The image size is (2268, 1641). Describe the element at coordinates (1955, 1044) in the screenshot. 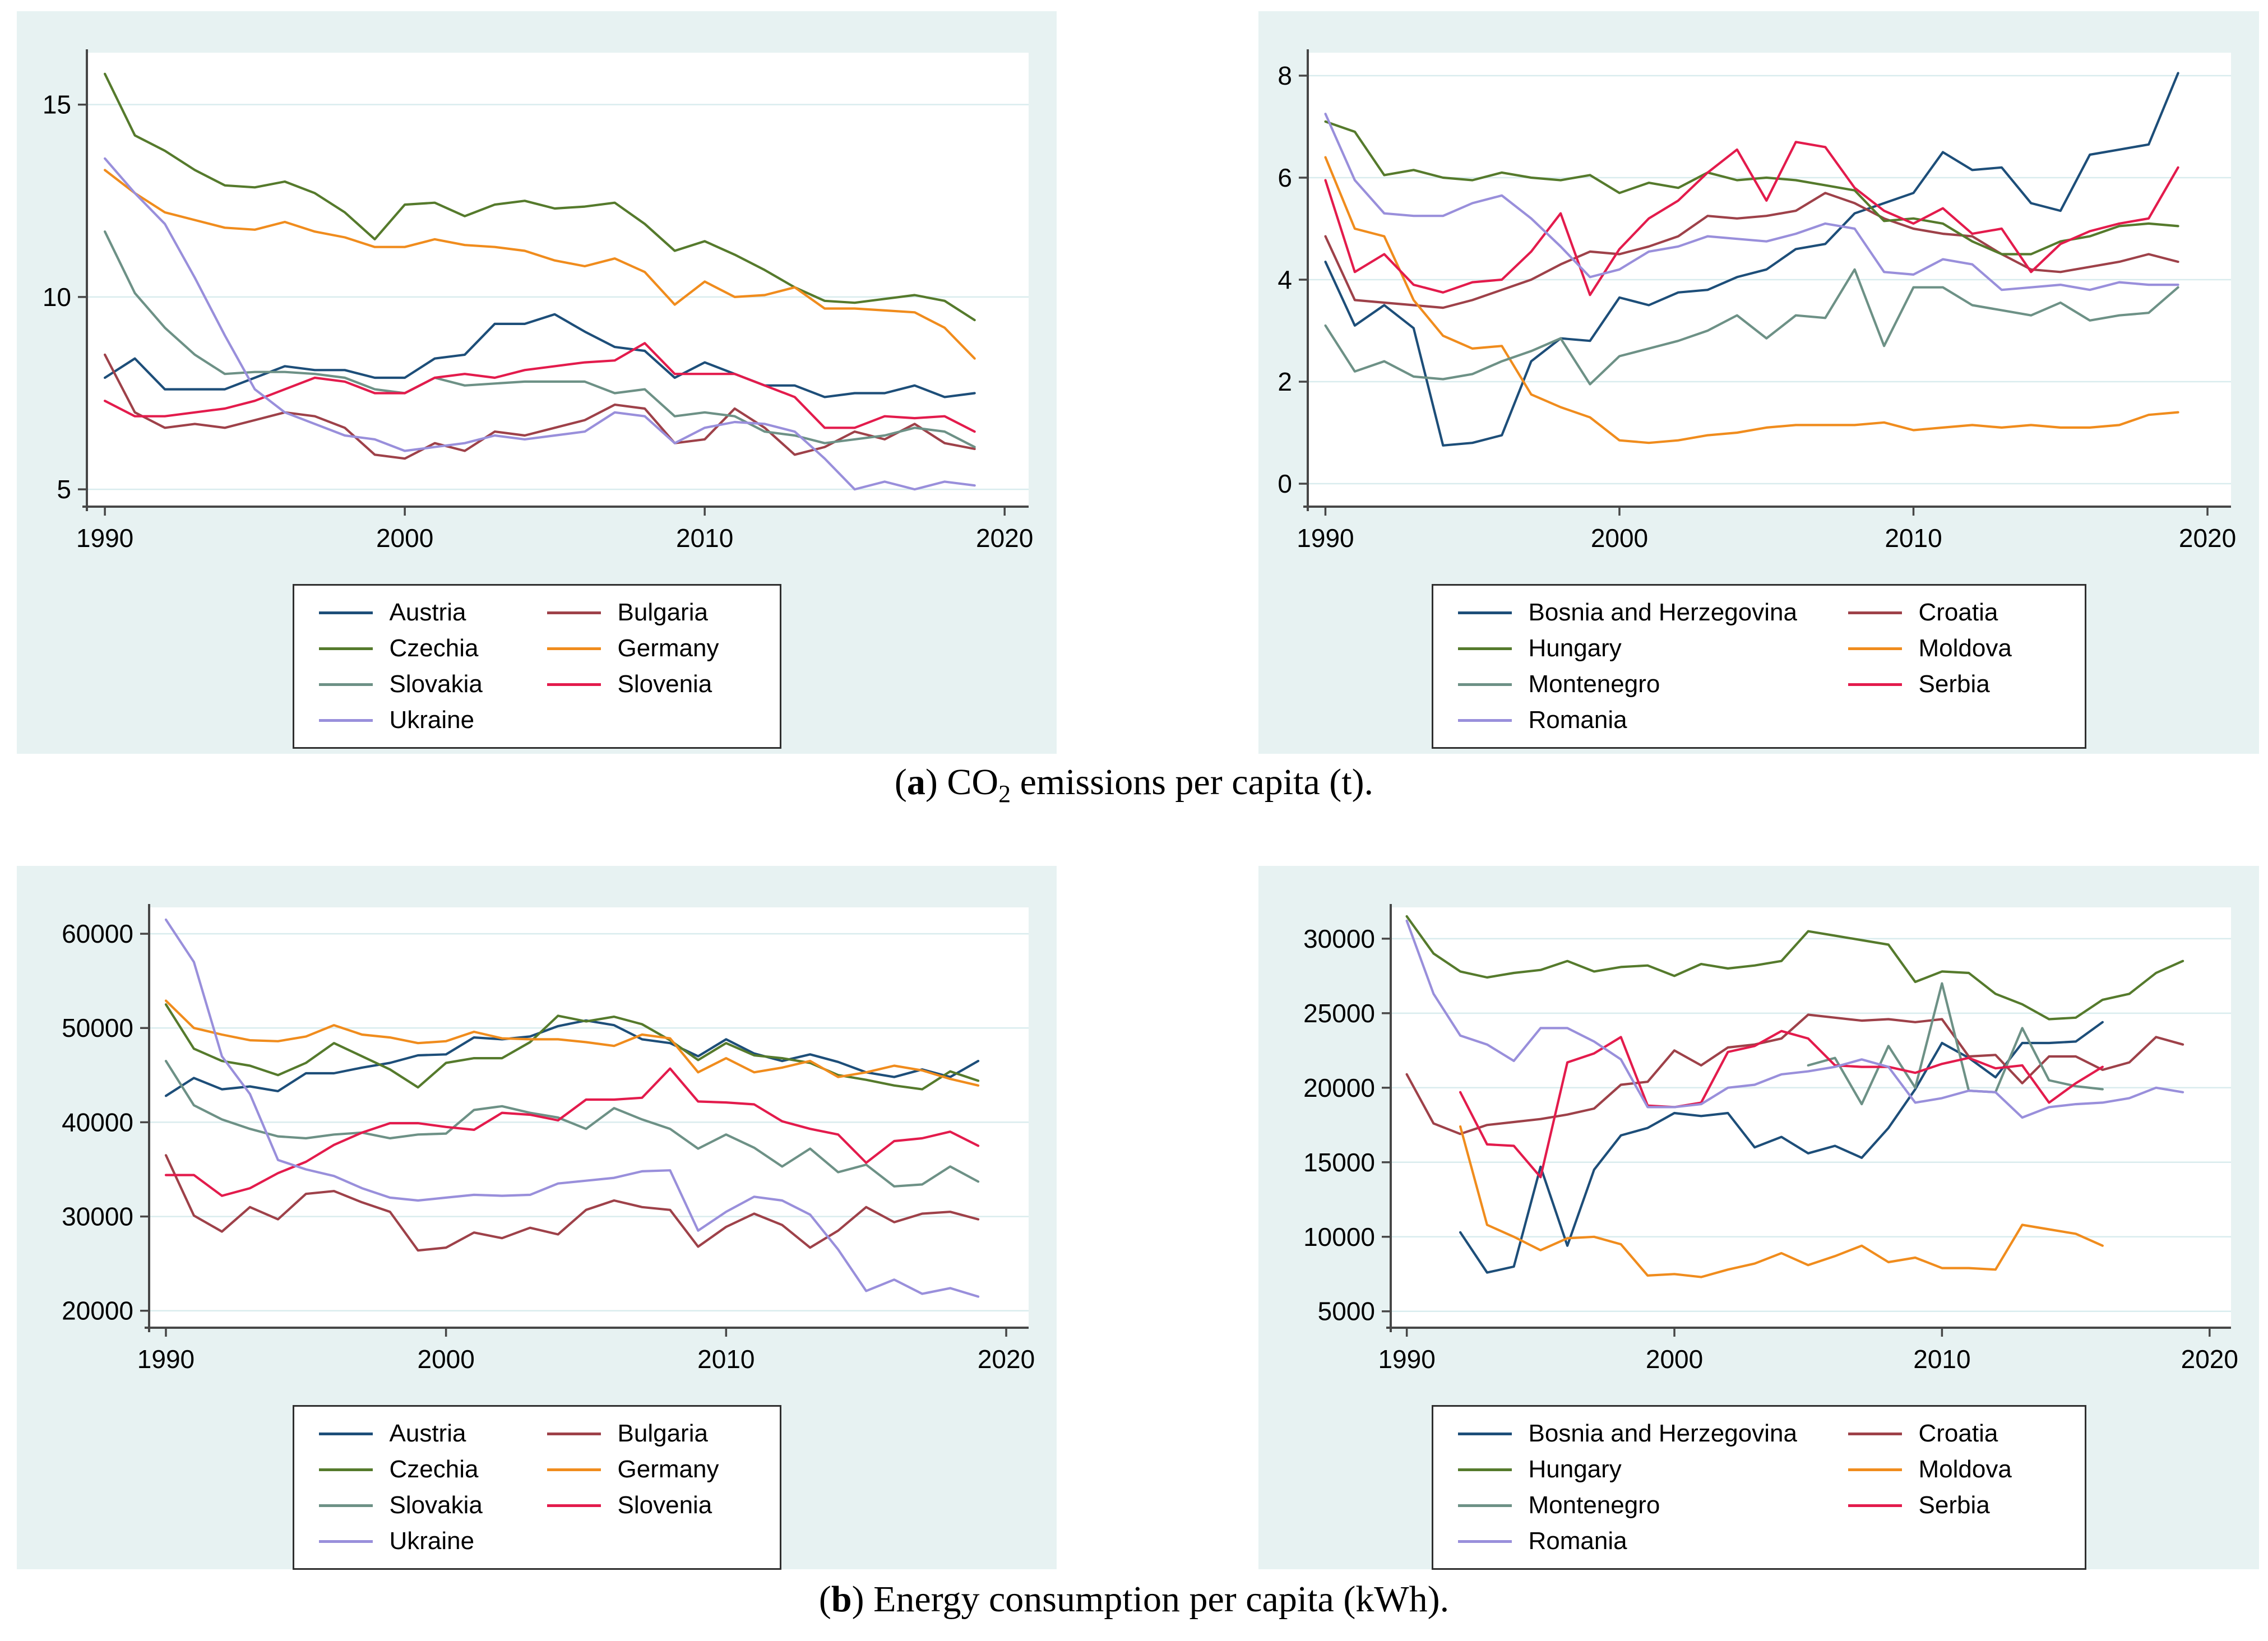

I see `series-line-montenegro` at that location.